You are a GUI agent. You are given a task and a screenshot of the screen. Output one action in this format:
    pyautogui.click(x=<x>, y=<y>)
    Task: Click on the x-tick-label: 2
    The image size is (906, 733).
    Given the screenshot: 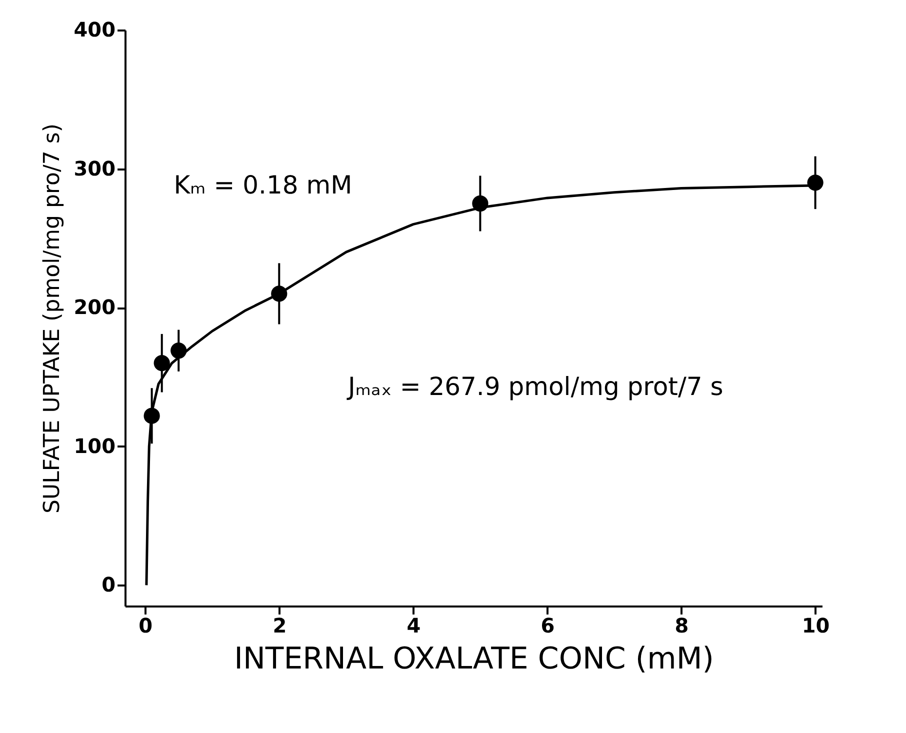 What is the action you would take?
    pyautogui.click(x=279, y=626)
    